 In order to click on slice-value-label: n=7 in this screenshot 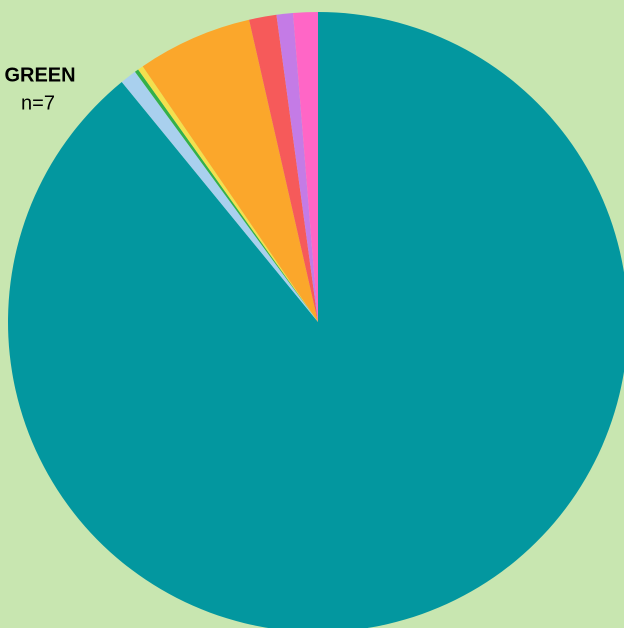, I will do `click(38, 103)`.